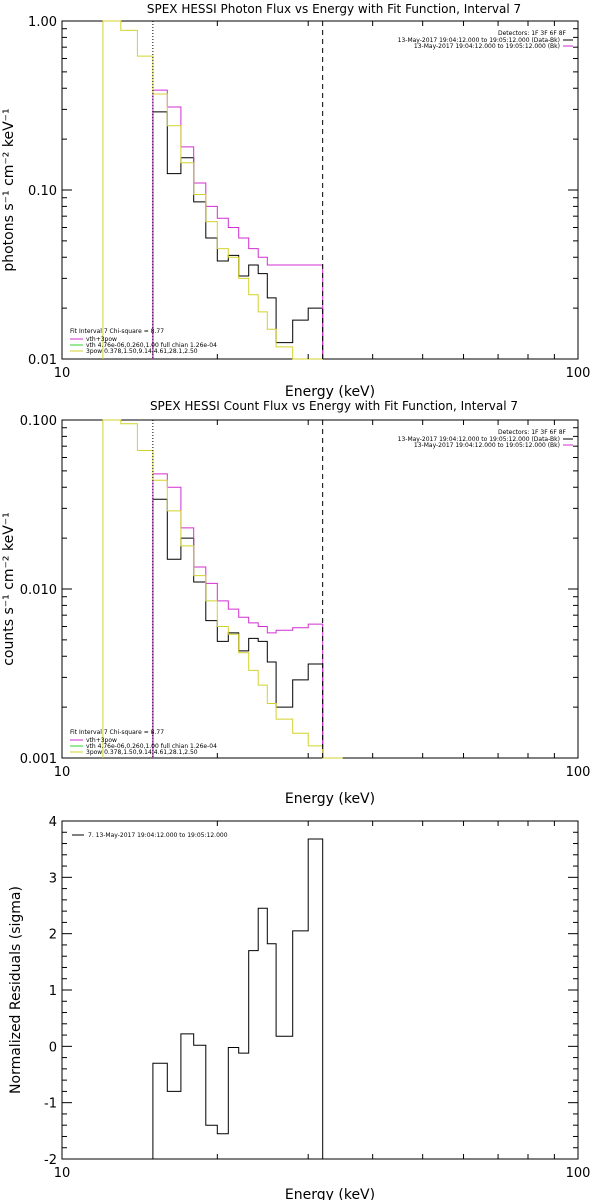  Describe the element at coordinates (53, 991) in the screenshot. I see `residuals-y-tick-label-3: 1` at that location.